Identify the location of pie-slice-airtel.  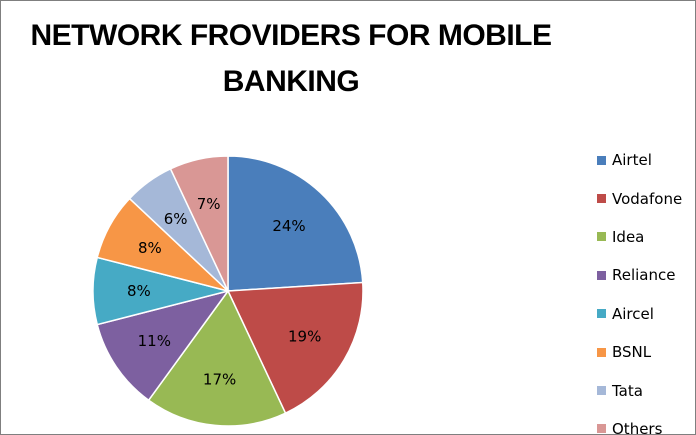
(295, 223).